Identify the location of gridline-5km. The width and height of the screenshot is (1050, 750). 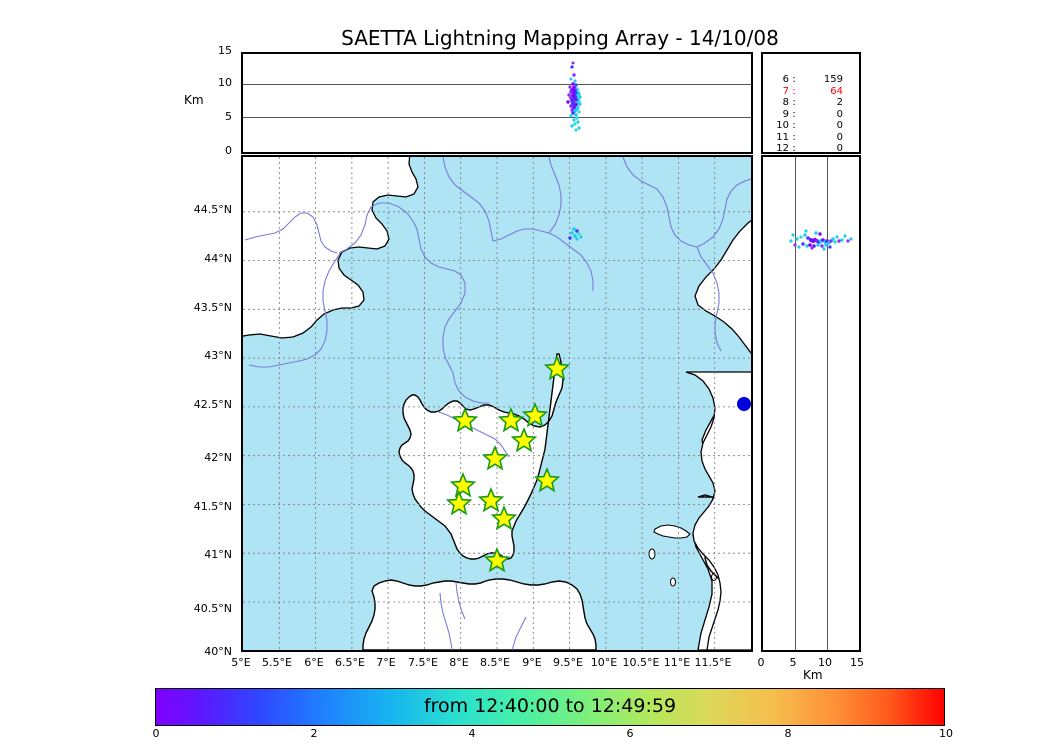
(497, 117).